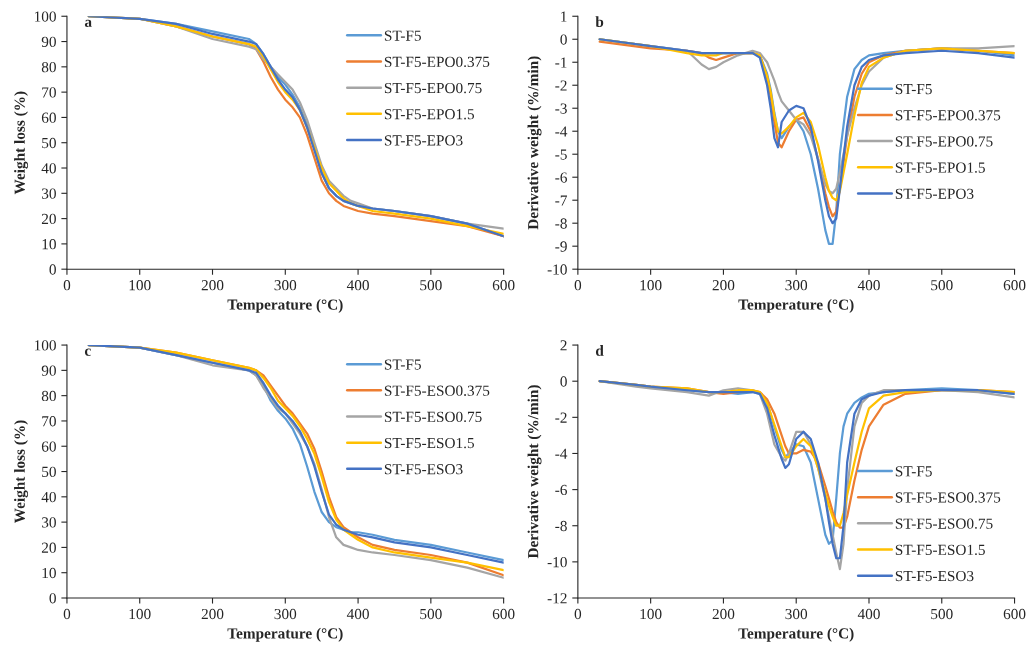 This screenshot has width=1030, height=650. Describe the element at coordinates (561, 154) in the screenshot. I see `y-tick-label: -5` at that location.